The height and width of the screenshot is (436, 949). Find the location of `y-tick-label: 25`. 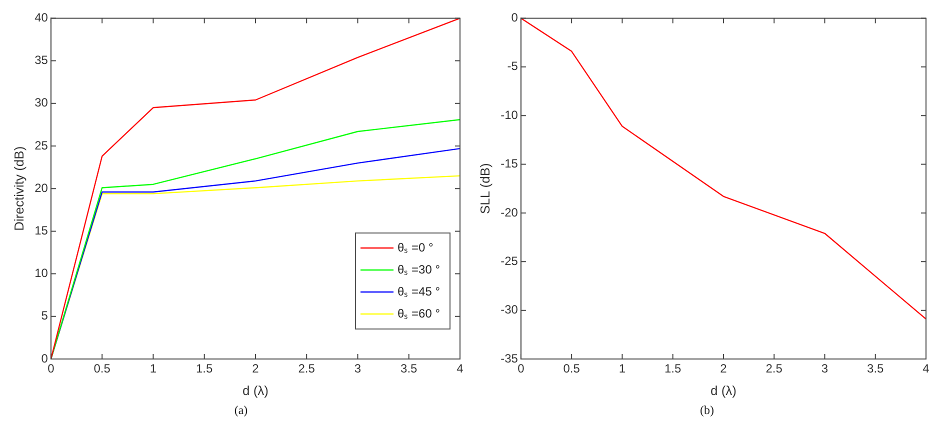

y-tick-label: 25 is located at coordinates (41, 145).